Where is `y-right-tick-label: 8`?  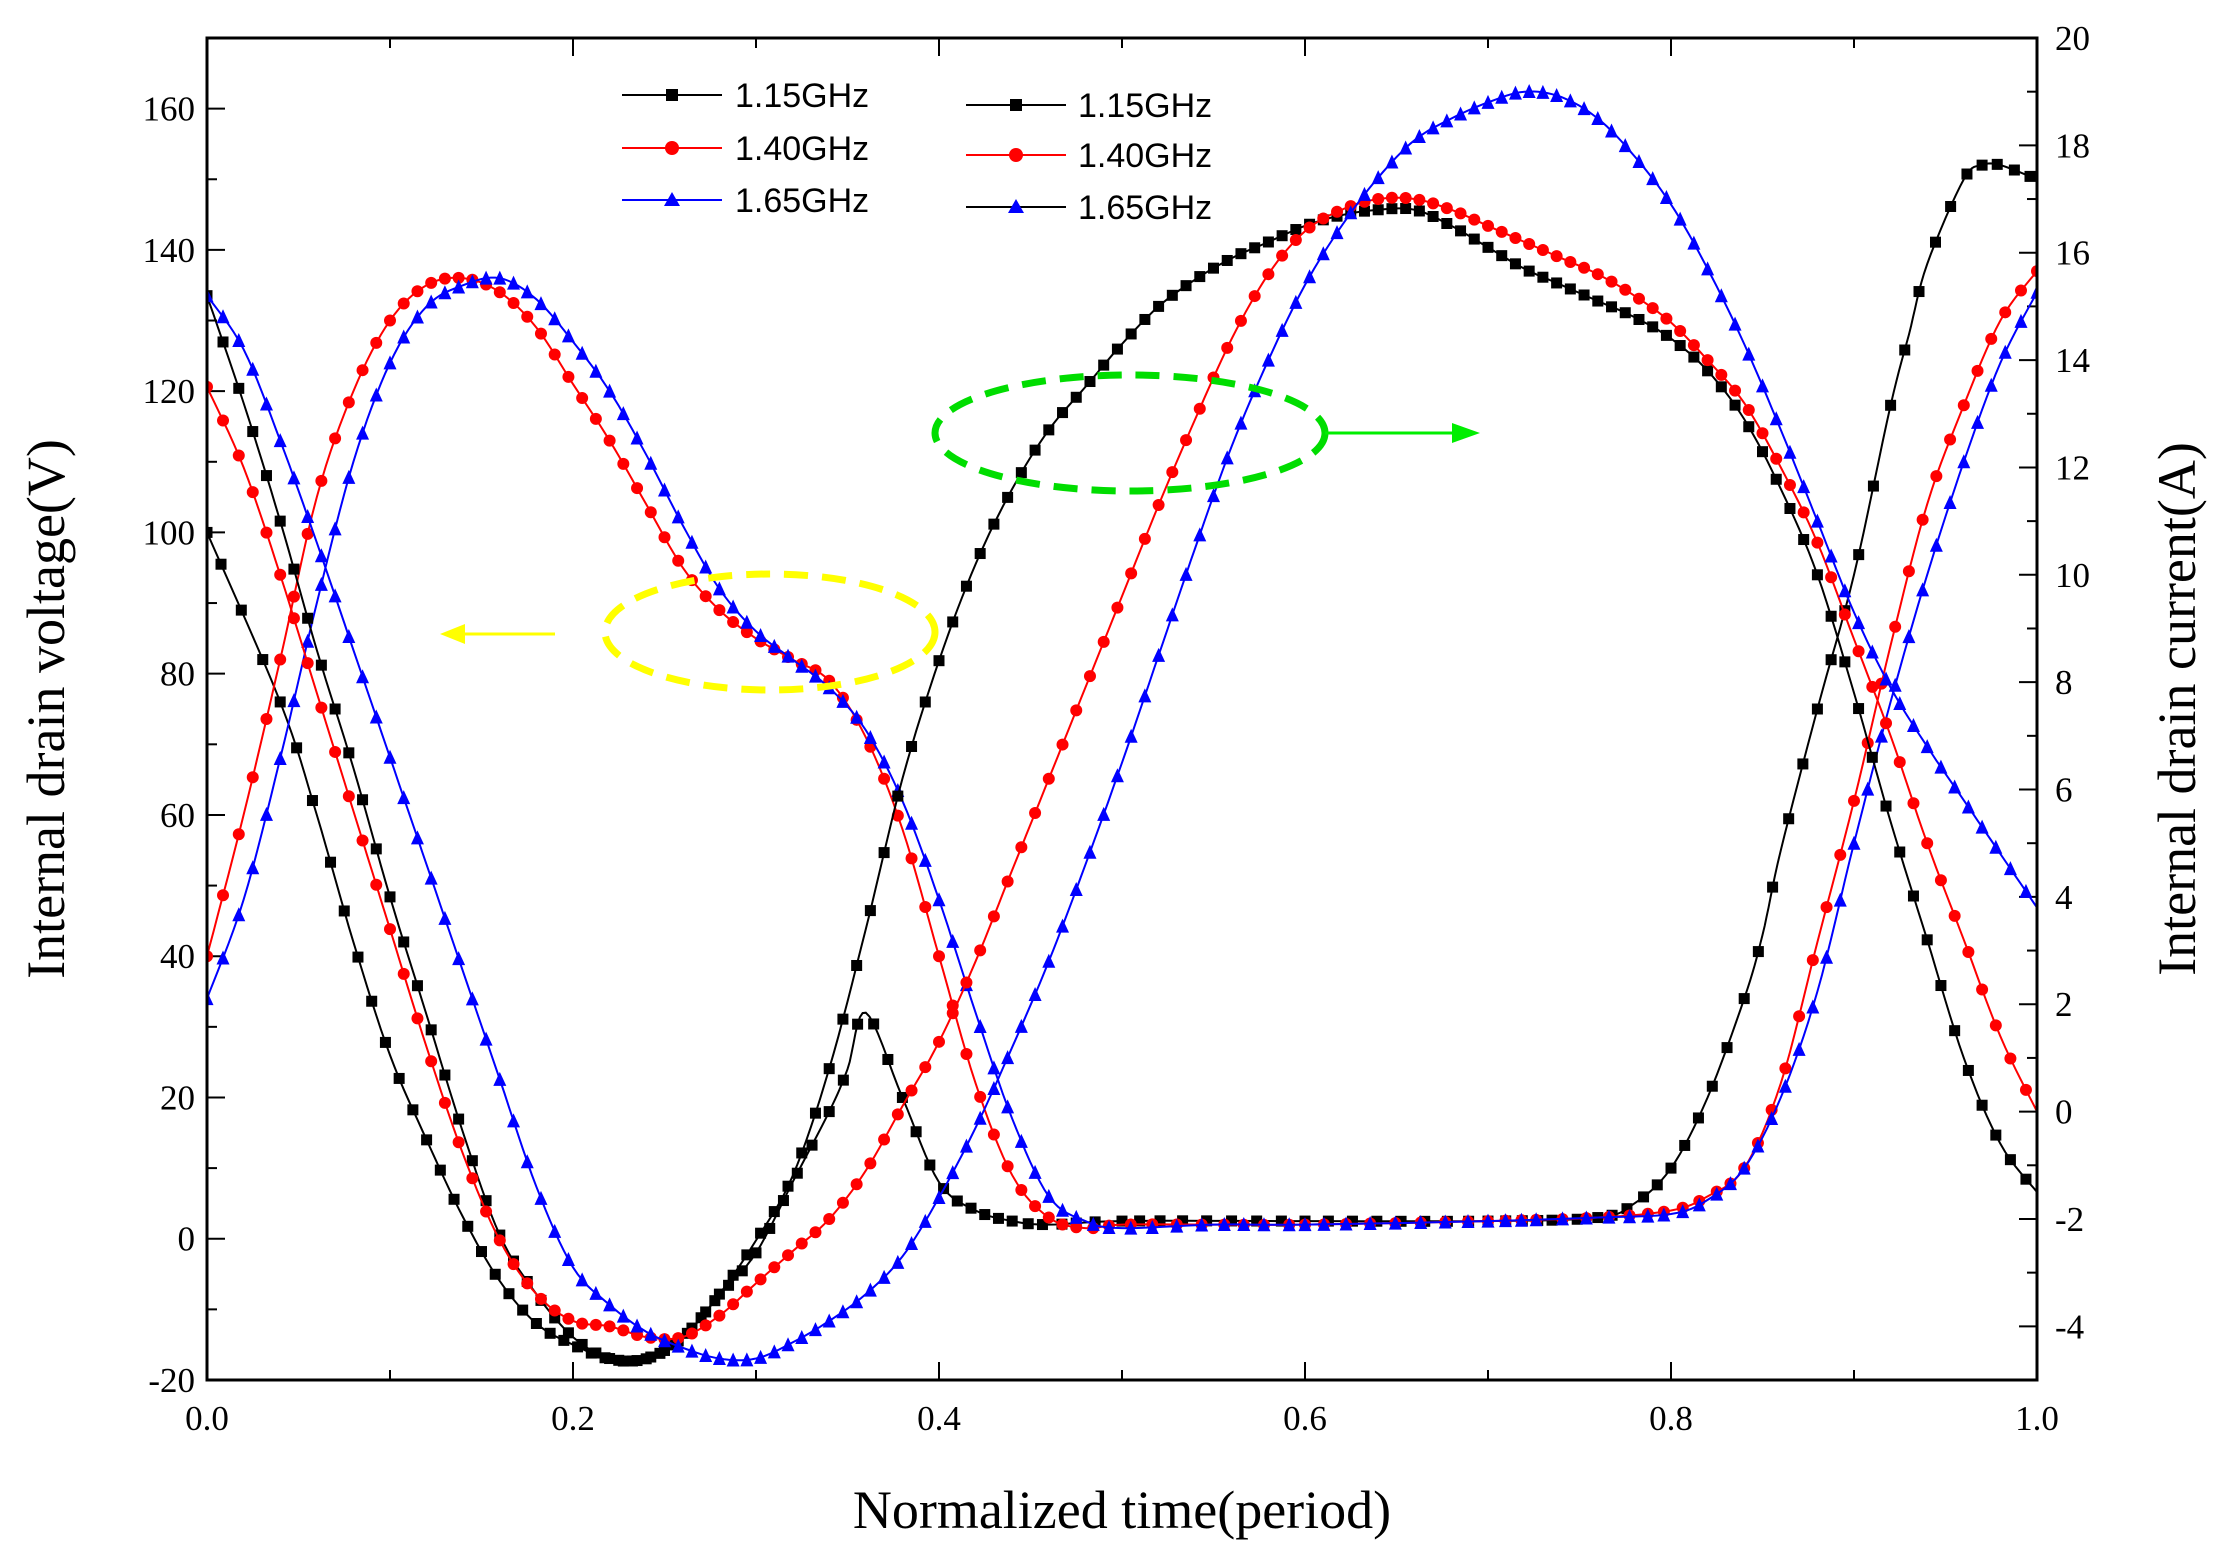
y-right-tick-label: 8 is located at coordinates (2064, 682).